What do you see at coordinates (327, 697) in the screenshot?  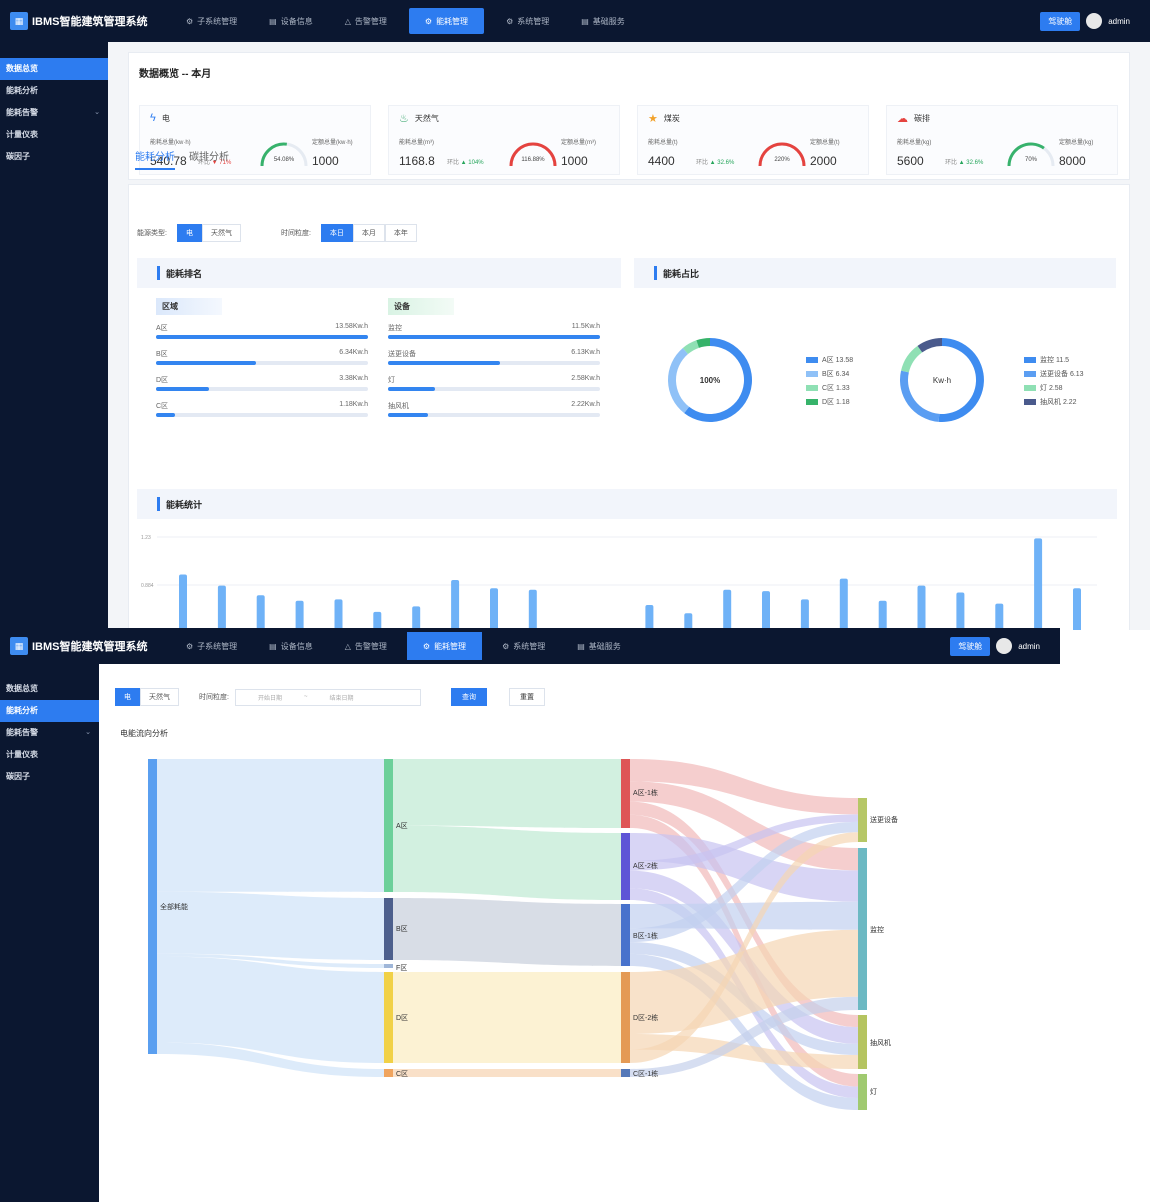 I see `date-range-picker: 开始日期 ~ 结束日期` at bounding box center [327, 697].